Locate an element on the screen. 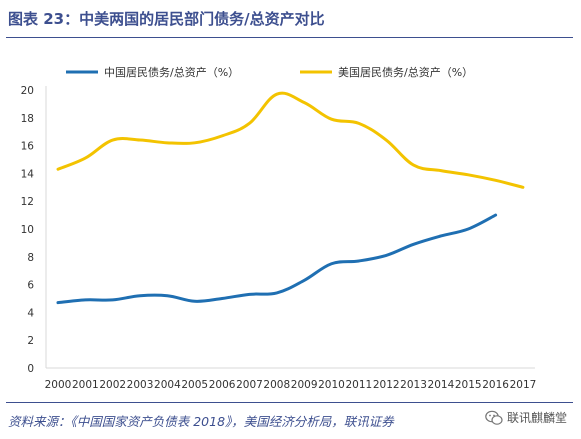 The height and width of the screenshot is (439, 581). y-tick-label: 10 is located at coordinates (27, 230).